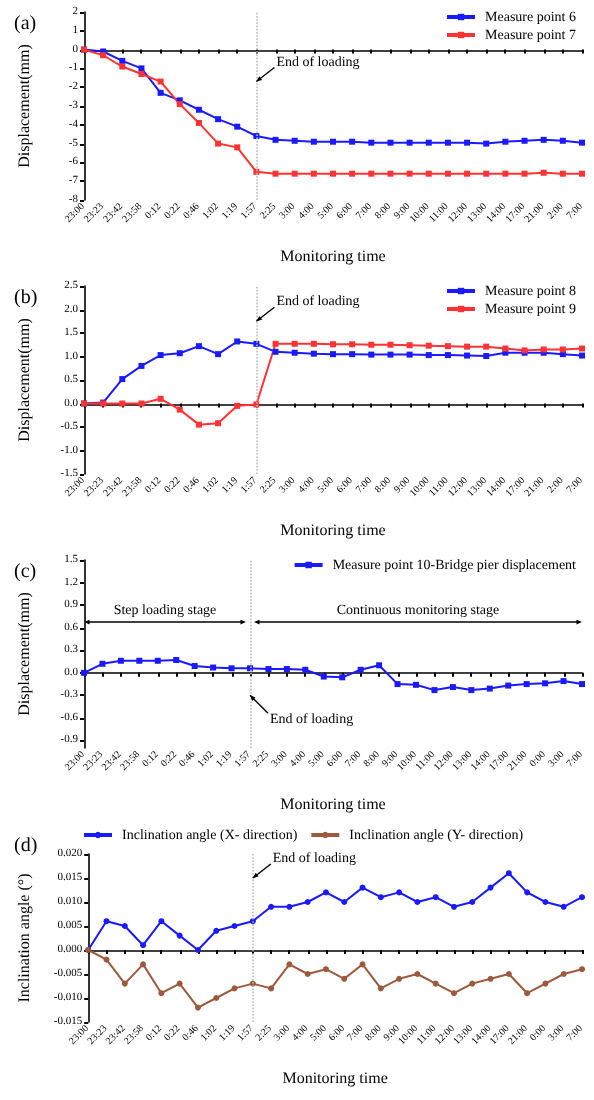  Describe the element at coordinates (26, 298) in the screenshot. I see `chart-title: (b)` at that location.